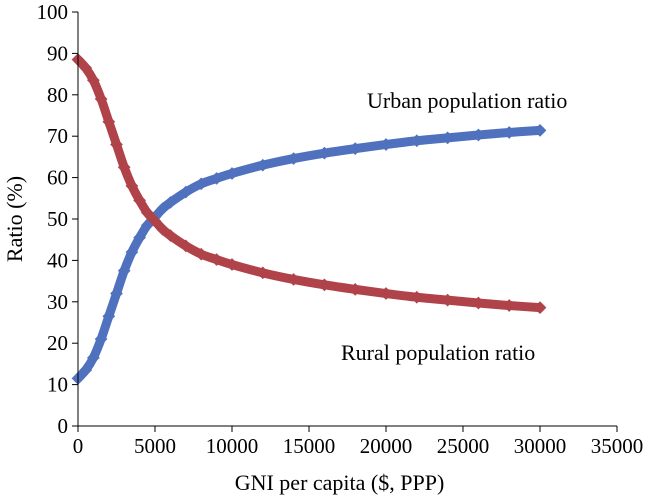 This screenshot has width=650, height=496. Describe the element at coordinates (463, 446) in the screenshot. I see `x-tick-label: 25000` at that location.